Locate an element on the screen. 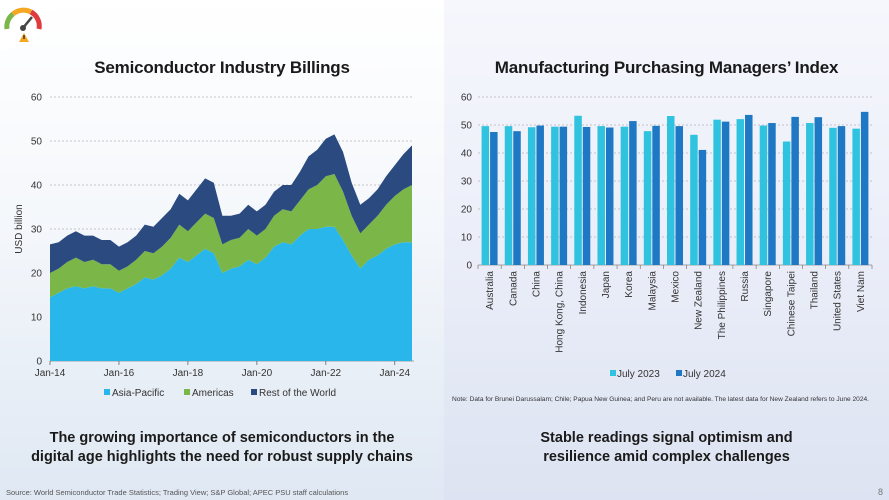  legend-label: July 2023 is located at coordinates (638, 374).